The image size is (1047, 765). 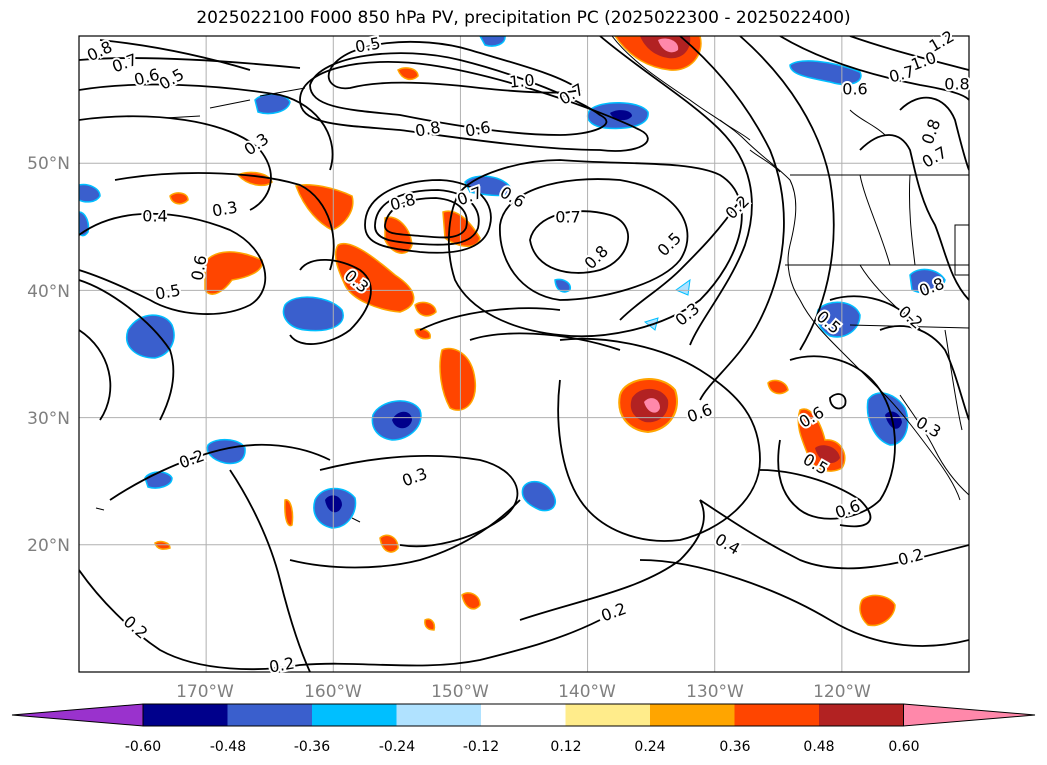 I want to click on lon-tick-label: 150°W, so click(x=460, y=692).